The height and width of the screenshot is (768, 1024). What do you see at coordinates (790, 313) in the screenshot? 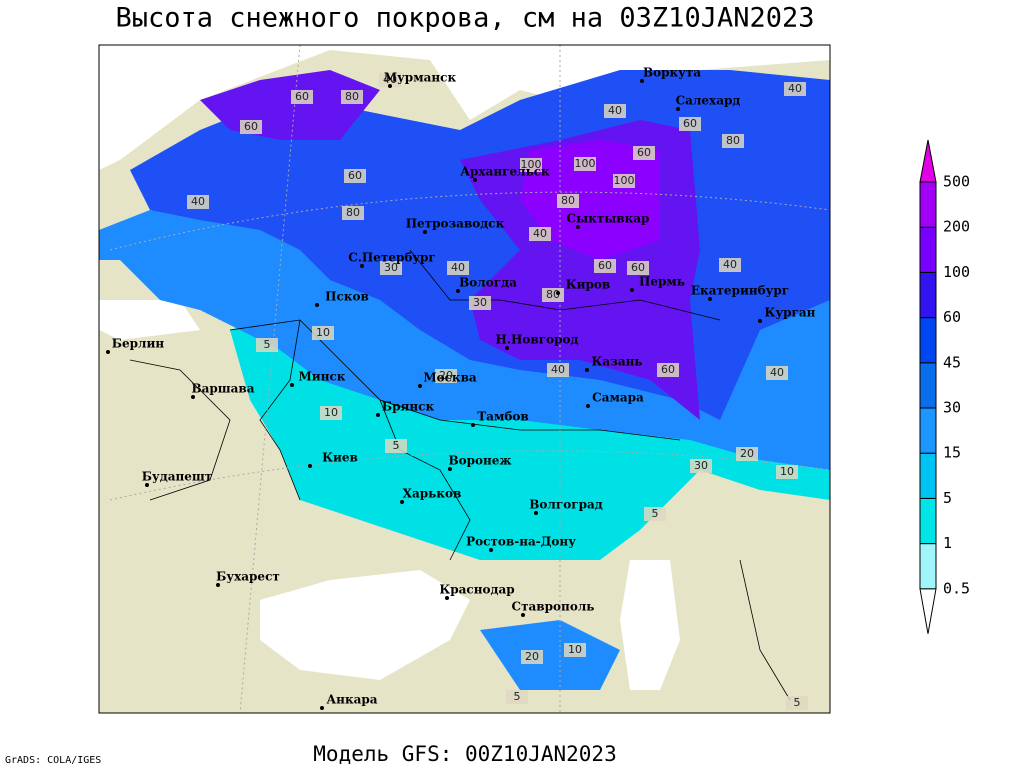
I see `city-label: Курган` at bounding box center [790, 313].